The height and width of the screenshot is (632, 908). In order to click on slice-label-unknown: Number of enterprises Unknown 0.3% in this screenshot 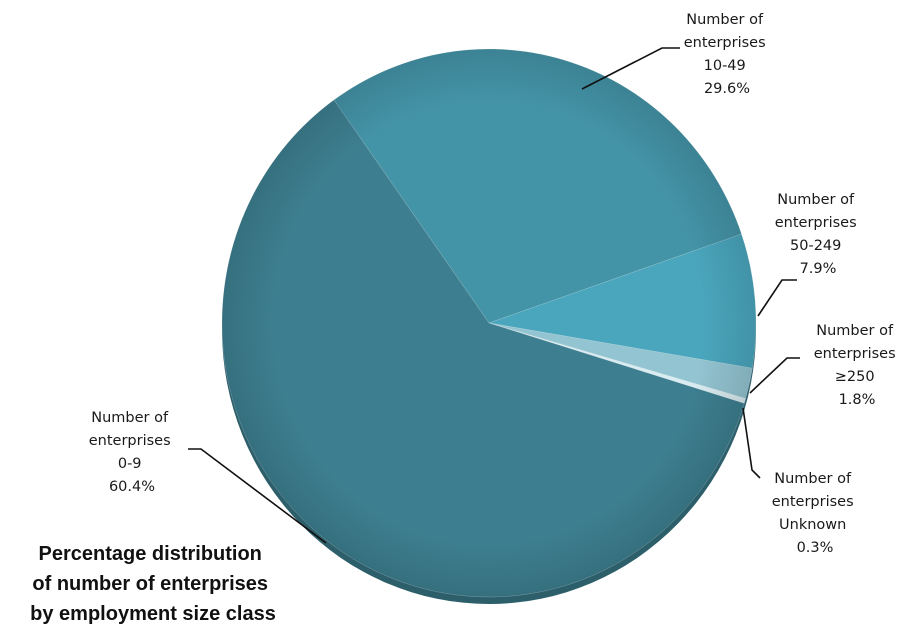, I will do `click(815, 513)`.